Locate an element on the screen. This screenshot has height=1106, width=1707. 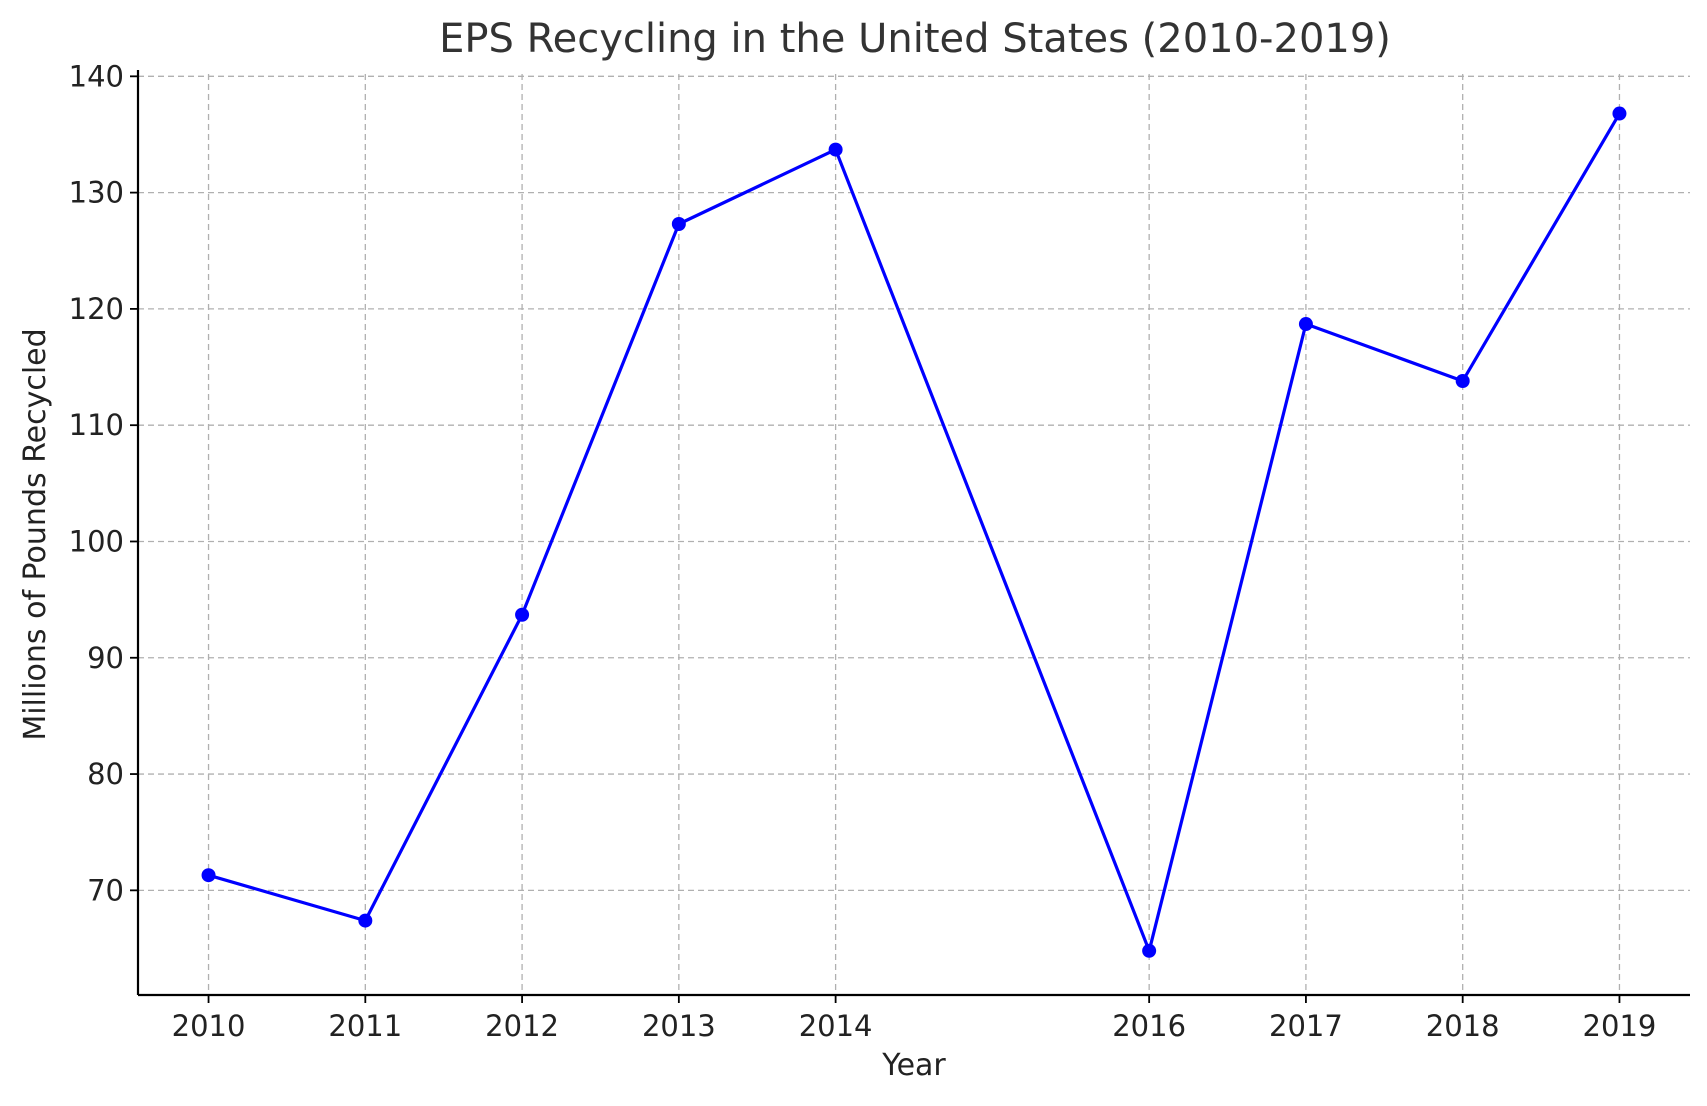
y-tick-label: 70 is located at coordinates (105, 890).